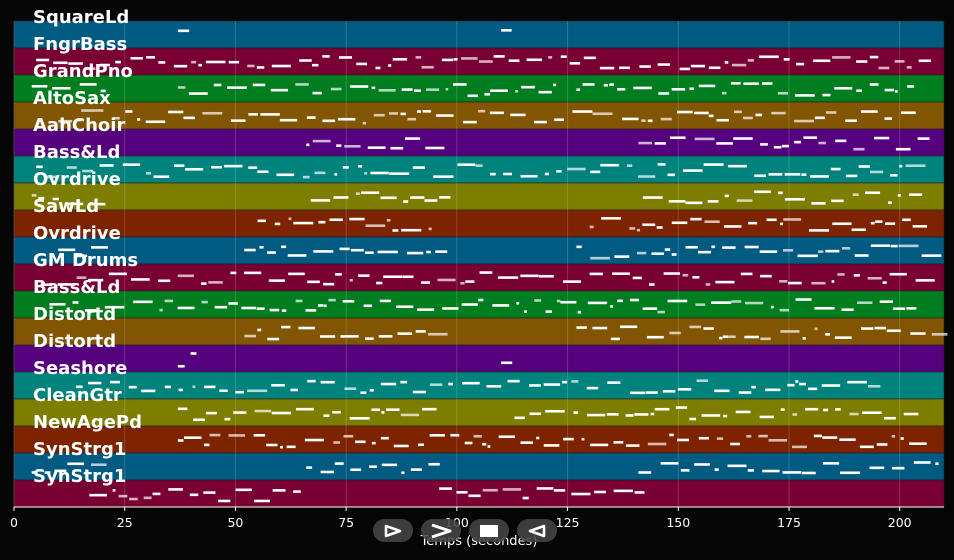  What do you see at coordinates (489, 530) in the screenshot?
I see `stop-button` at bounding box center [489, 530].